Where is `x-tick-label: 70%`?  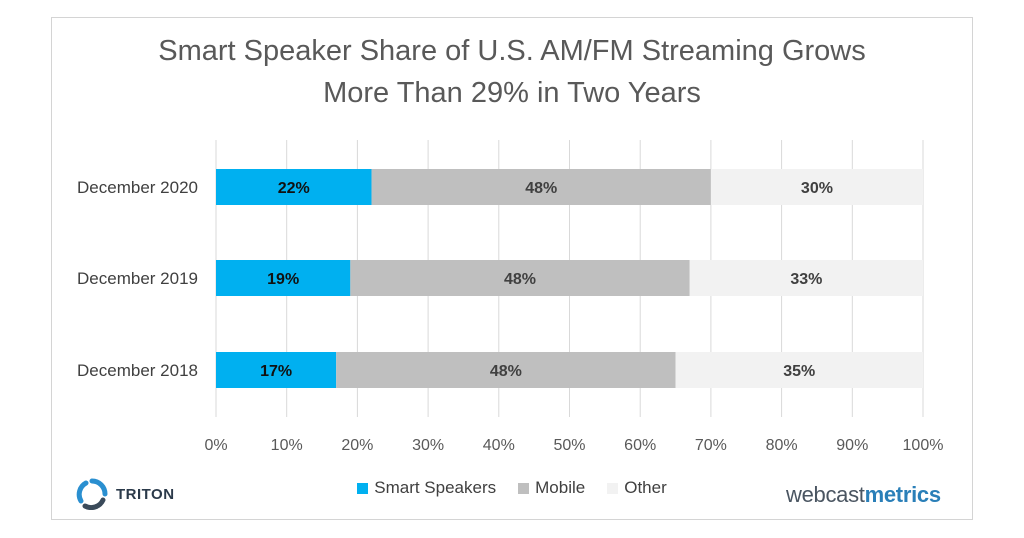
x-tick-label: 70% is located at coordinates (711, 445).